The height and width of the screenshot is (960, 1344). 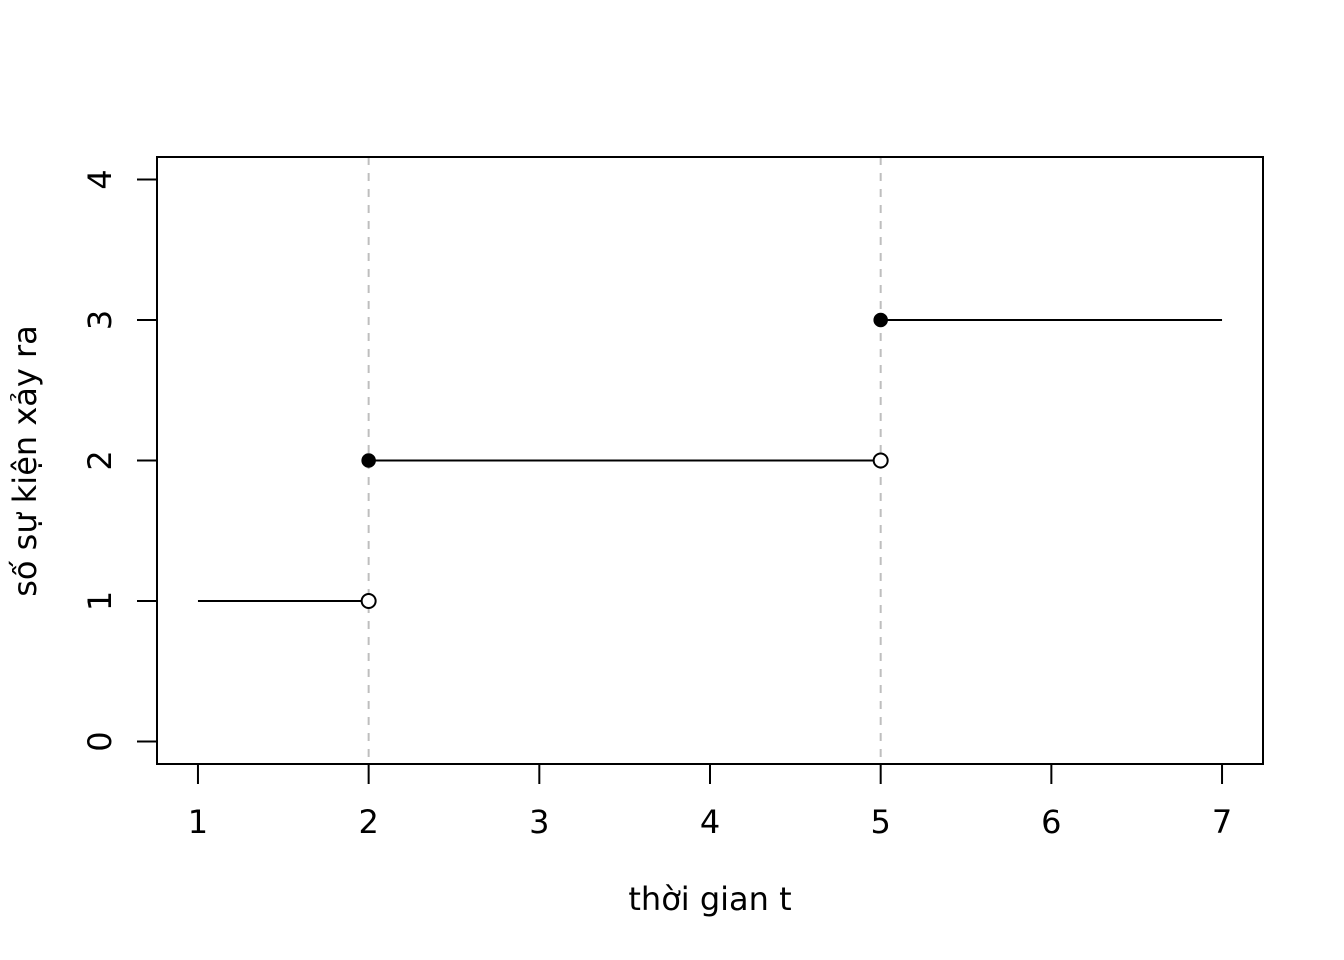 What do you see at coordinates (368, 822) in the screenshot?
I see `x-tick-label-2: 2` at bounding box center [368, 822].